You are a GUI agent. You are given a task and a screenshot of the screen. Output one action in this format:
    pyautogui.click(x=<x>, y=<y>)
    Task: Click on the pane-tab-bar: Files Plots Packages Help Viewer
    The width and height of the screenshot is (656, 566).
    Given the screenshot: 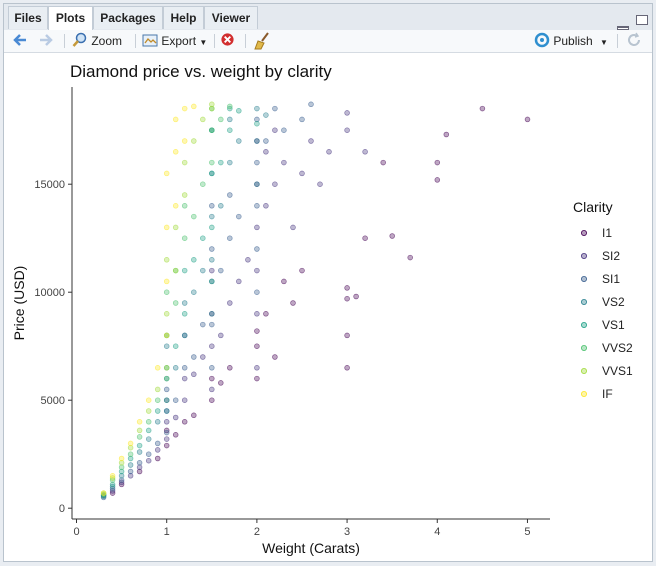 What is the action you would take?
    pyautogui.click(x=328, y=17)
    